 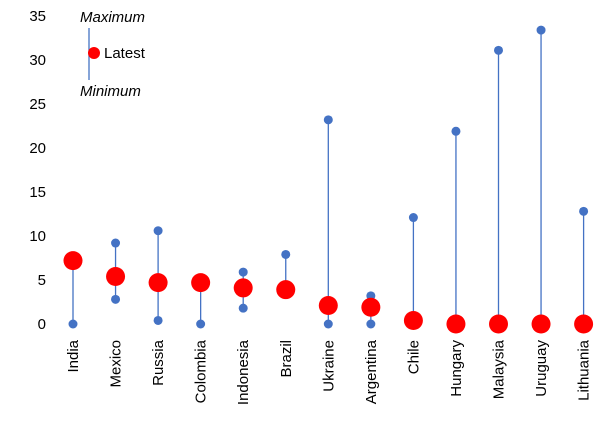 I want to click on legend-maximum-label: Maximum, so click(x=112, y=17).